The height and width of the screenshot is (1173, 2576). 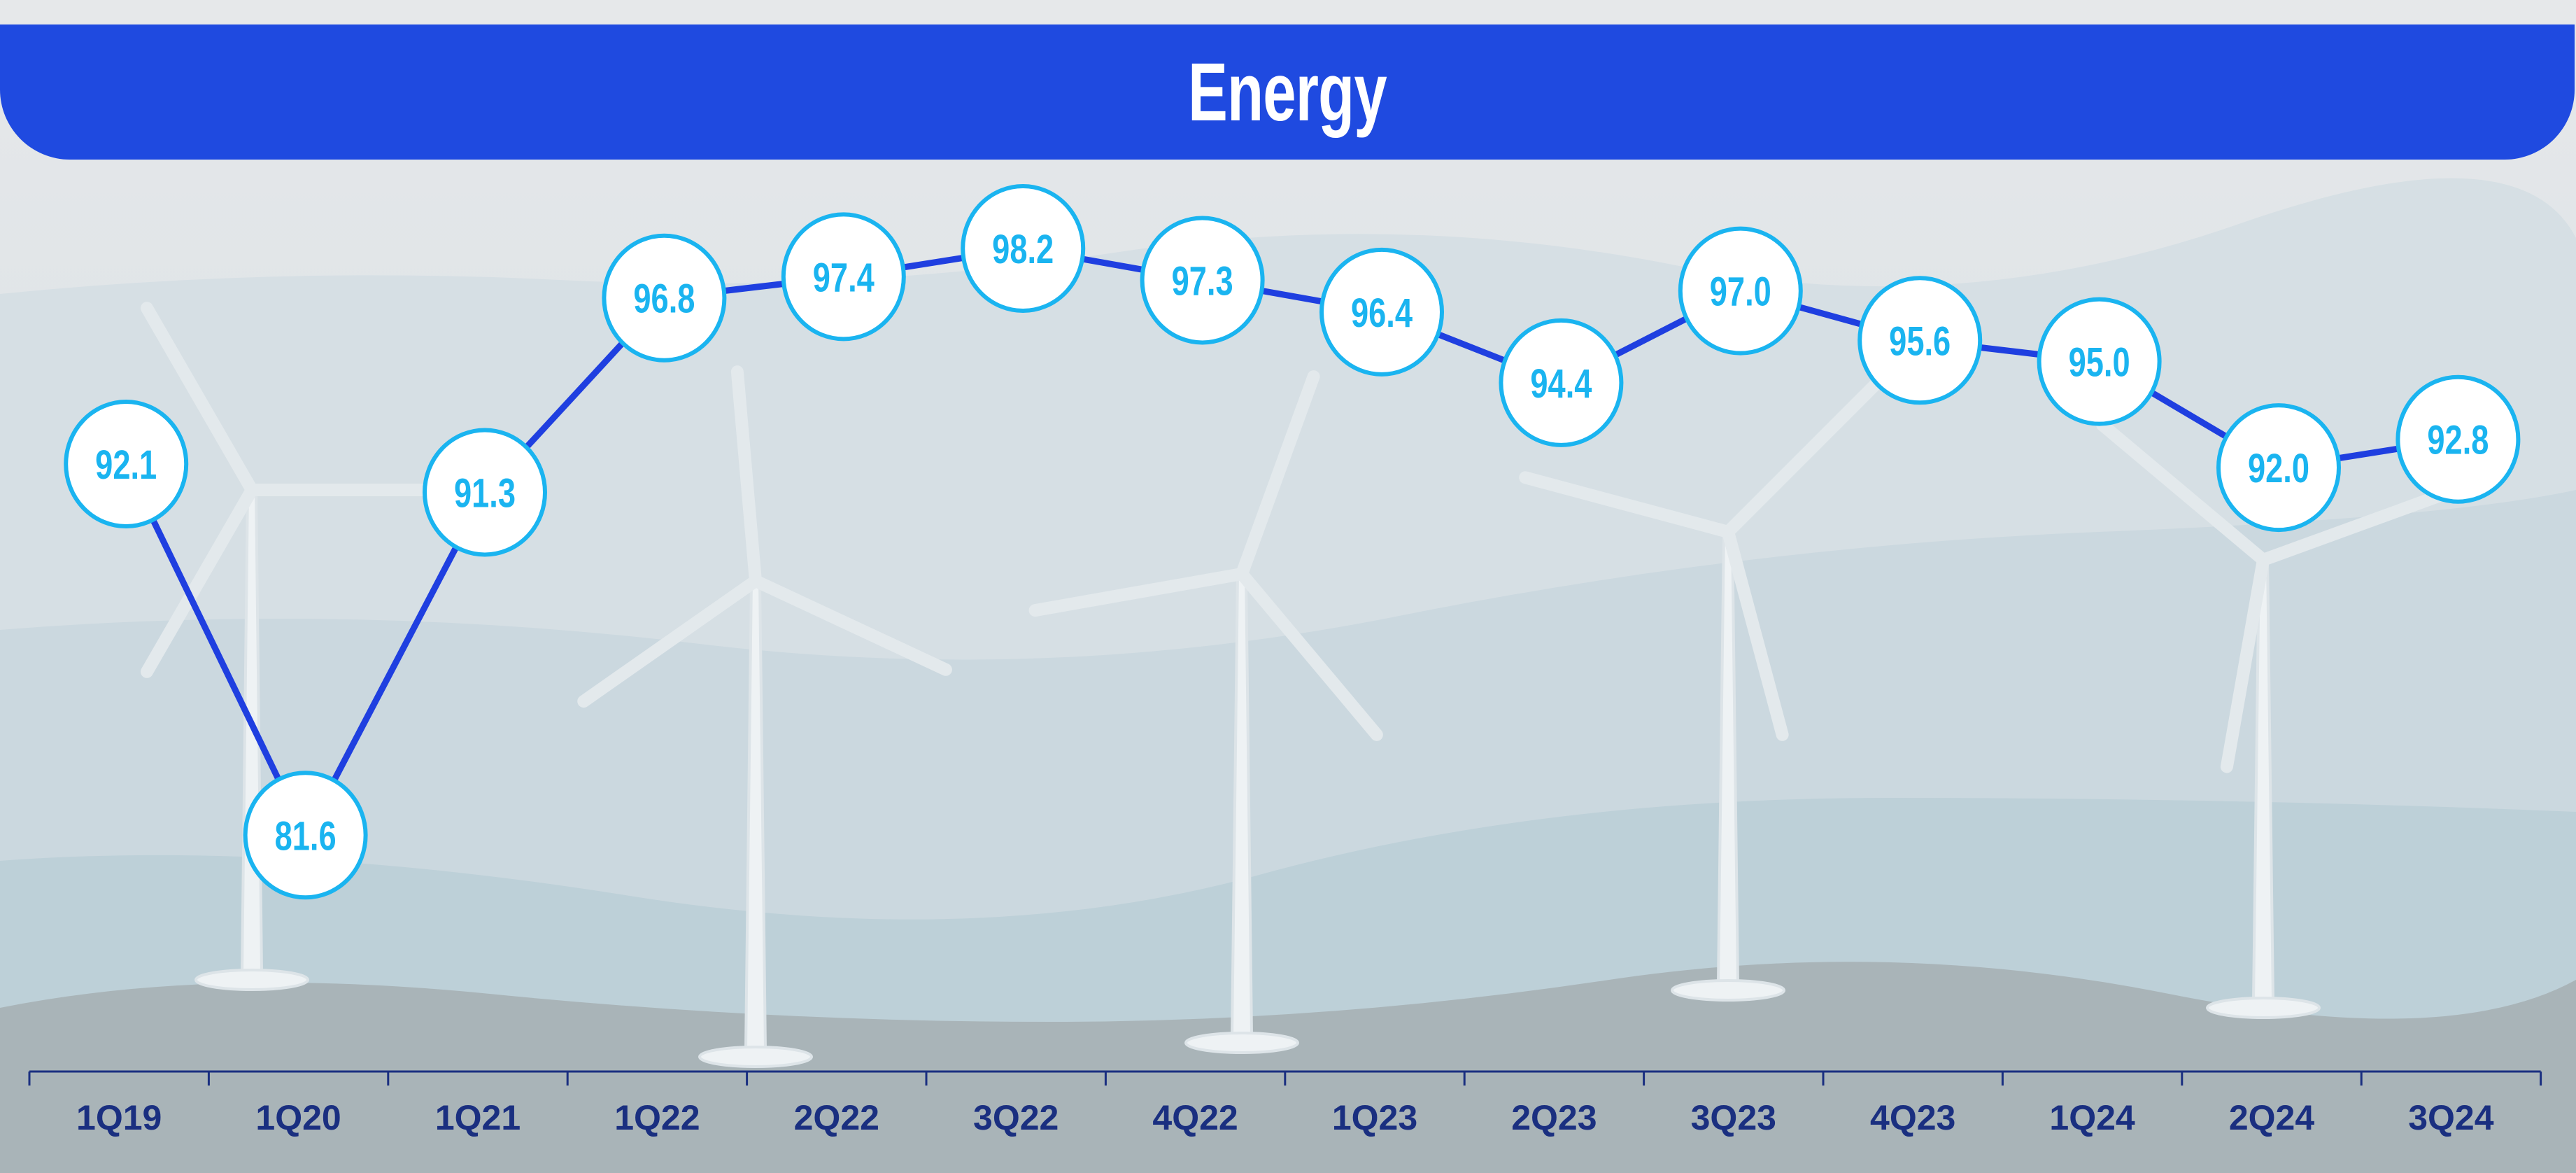 I want to click on data-point: 95.0, so click(x=2099, y=361).